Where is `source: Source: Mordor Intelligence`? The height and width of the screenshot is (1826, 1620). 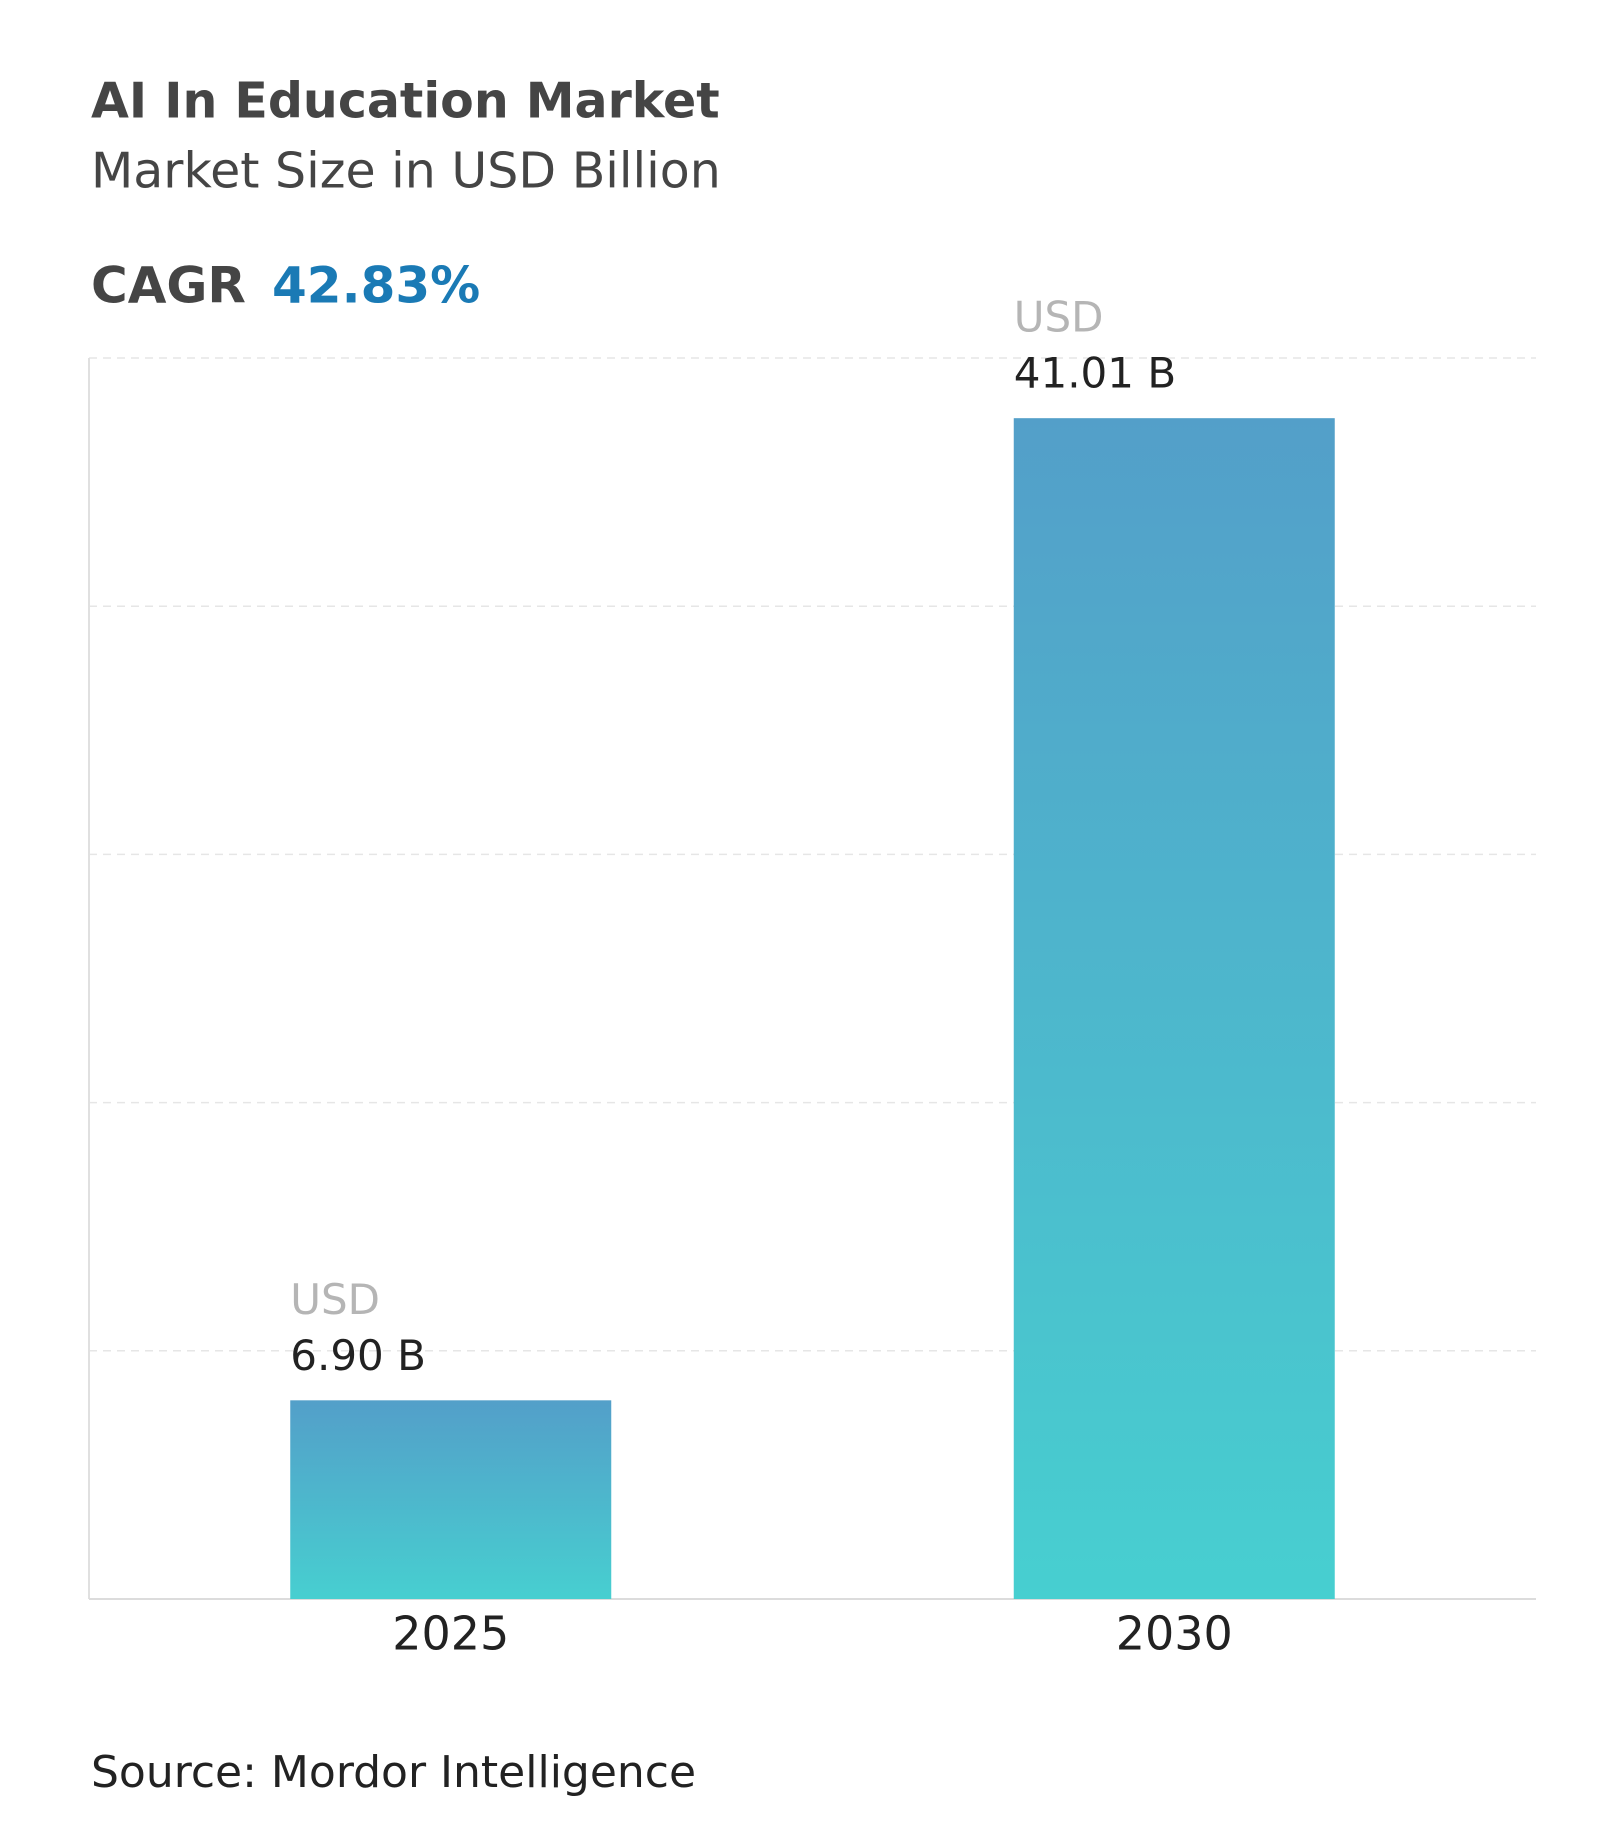
source: Source: Mordor Intelligence is located at coordinates (393, 1772).